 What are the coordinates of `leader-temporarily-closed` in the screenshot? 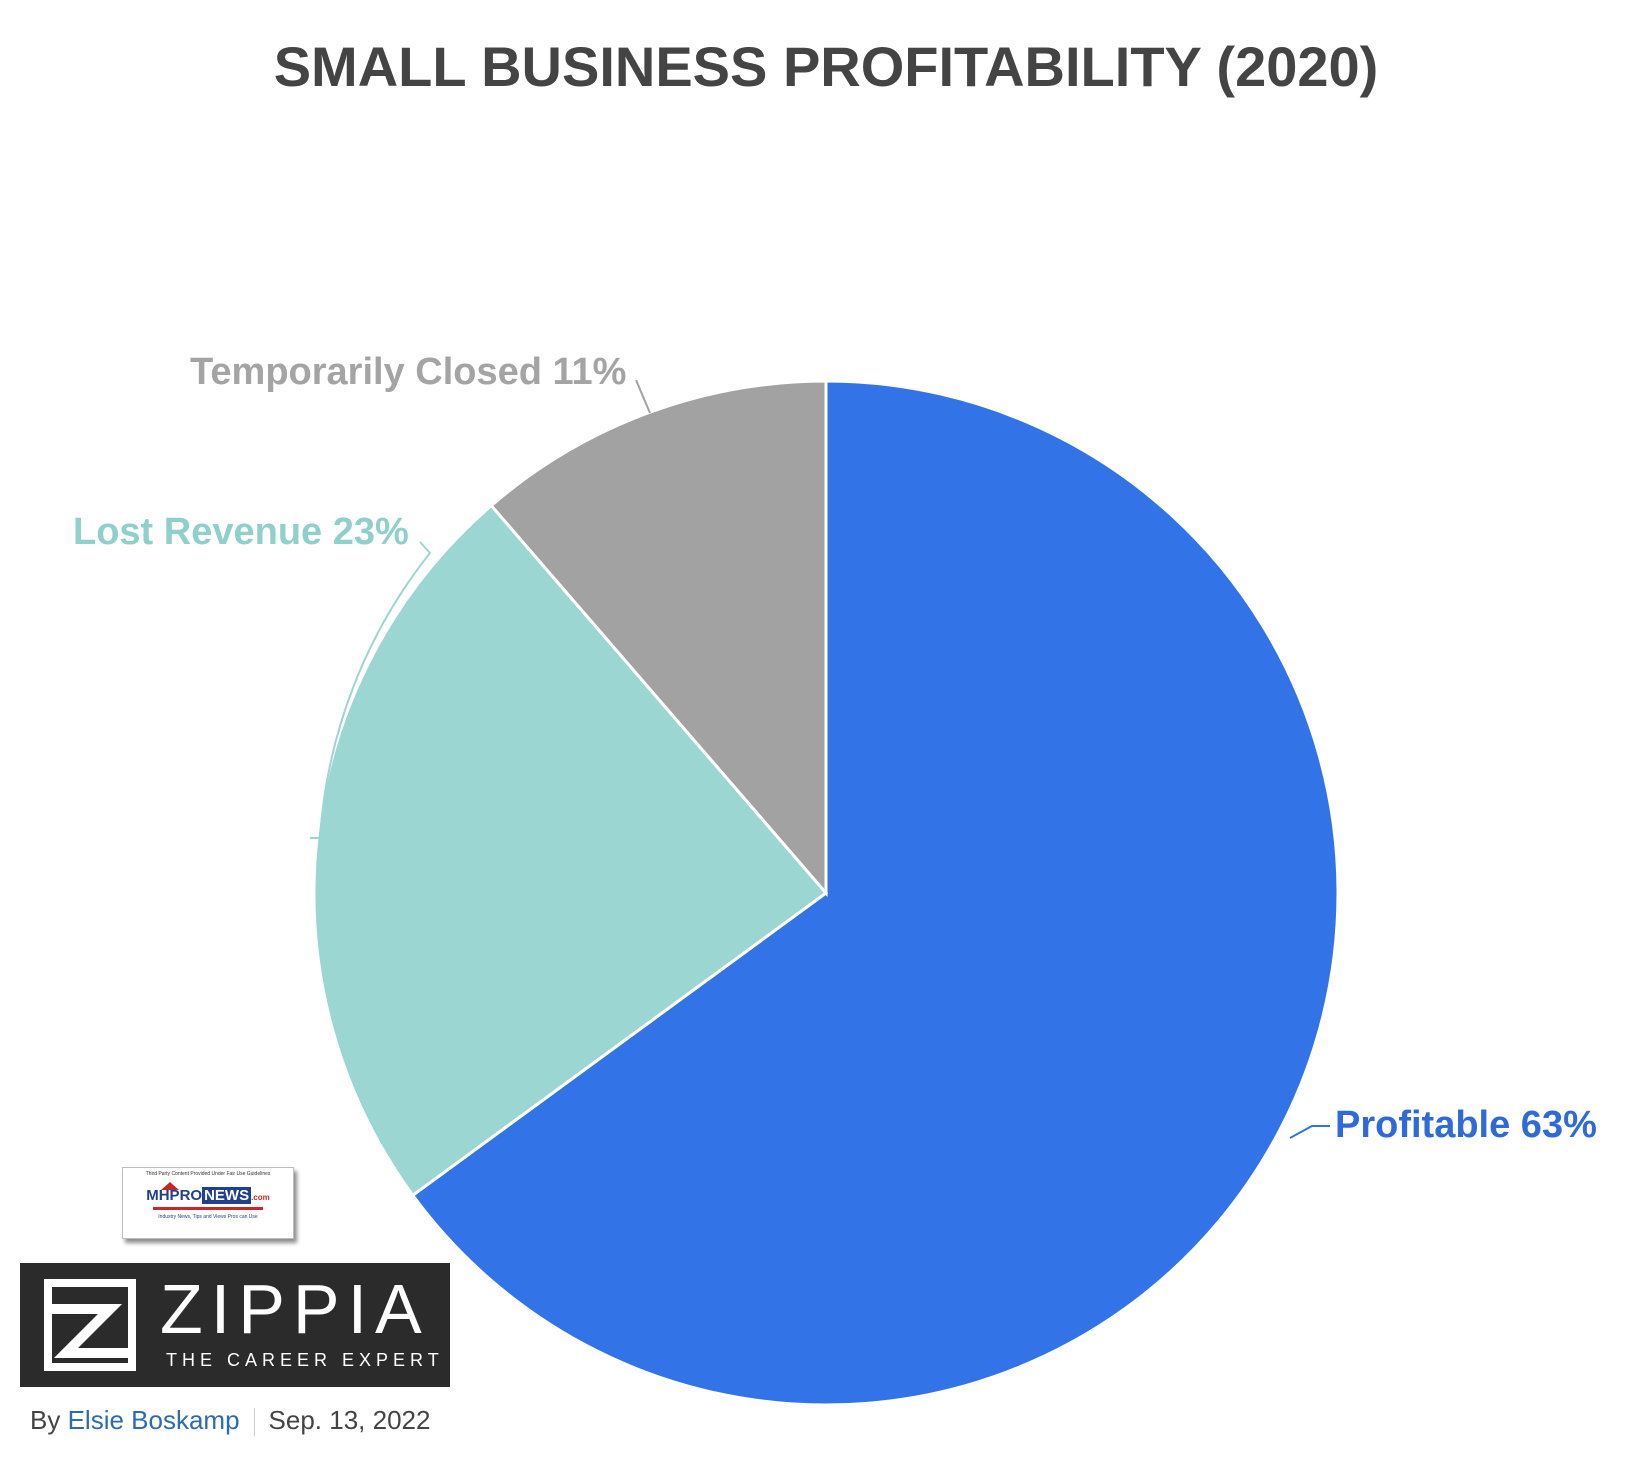 It's located at (643, 396).